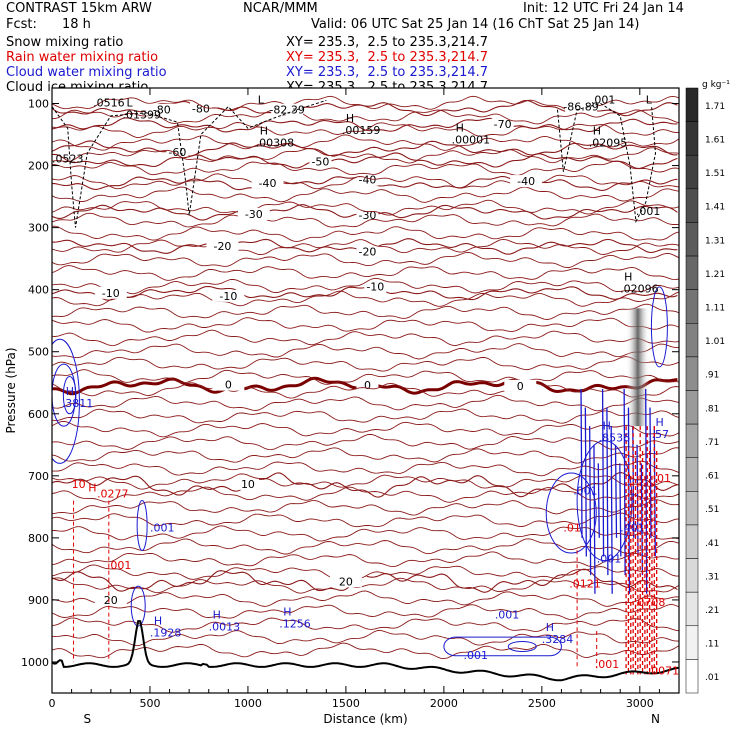 The width and height of the screenshot is (740, 740). I want to click on forecast-hour: 18 h, so click(76, 24).